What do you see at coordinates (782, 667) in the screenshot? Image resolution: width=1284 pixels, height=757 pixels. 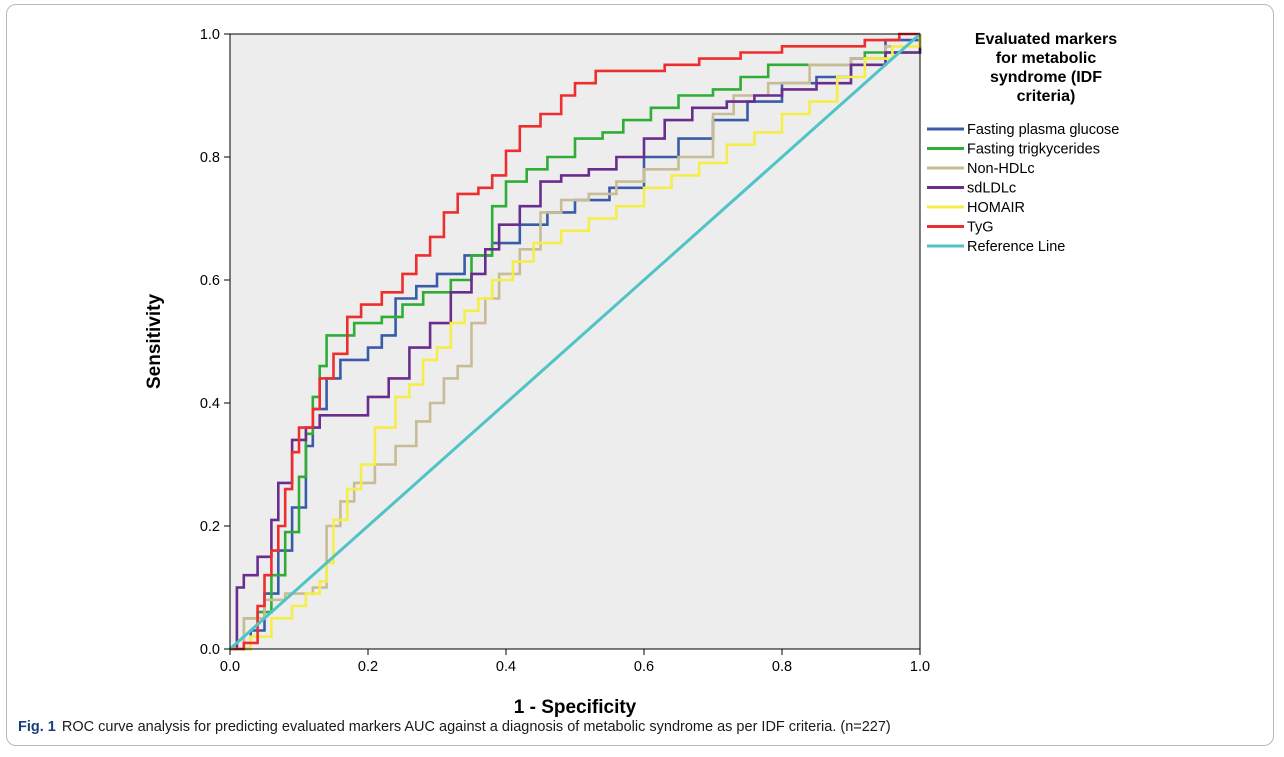 I see `x-tick-label: 0.8` at bounding box center [782, 667].